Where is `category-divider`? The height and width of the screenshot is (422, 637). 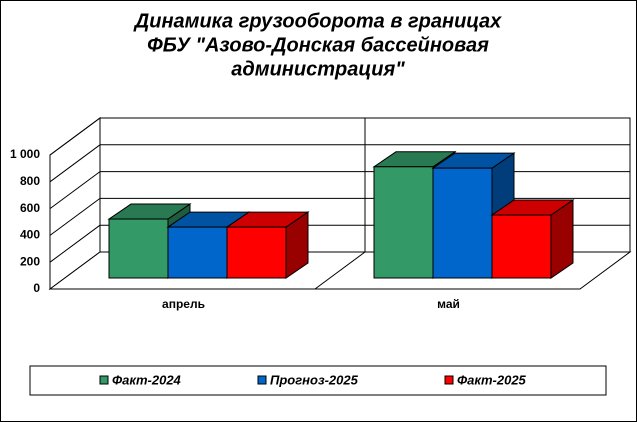 category-divider is located at coordinates (340, 270).